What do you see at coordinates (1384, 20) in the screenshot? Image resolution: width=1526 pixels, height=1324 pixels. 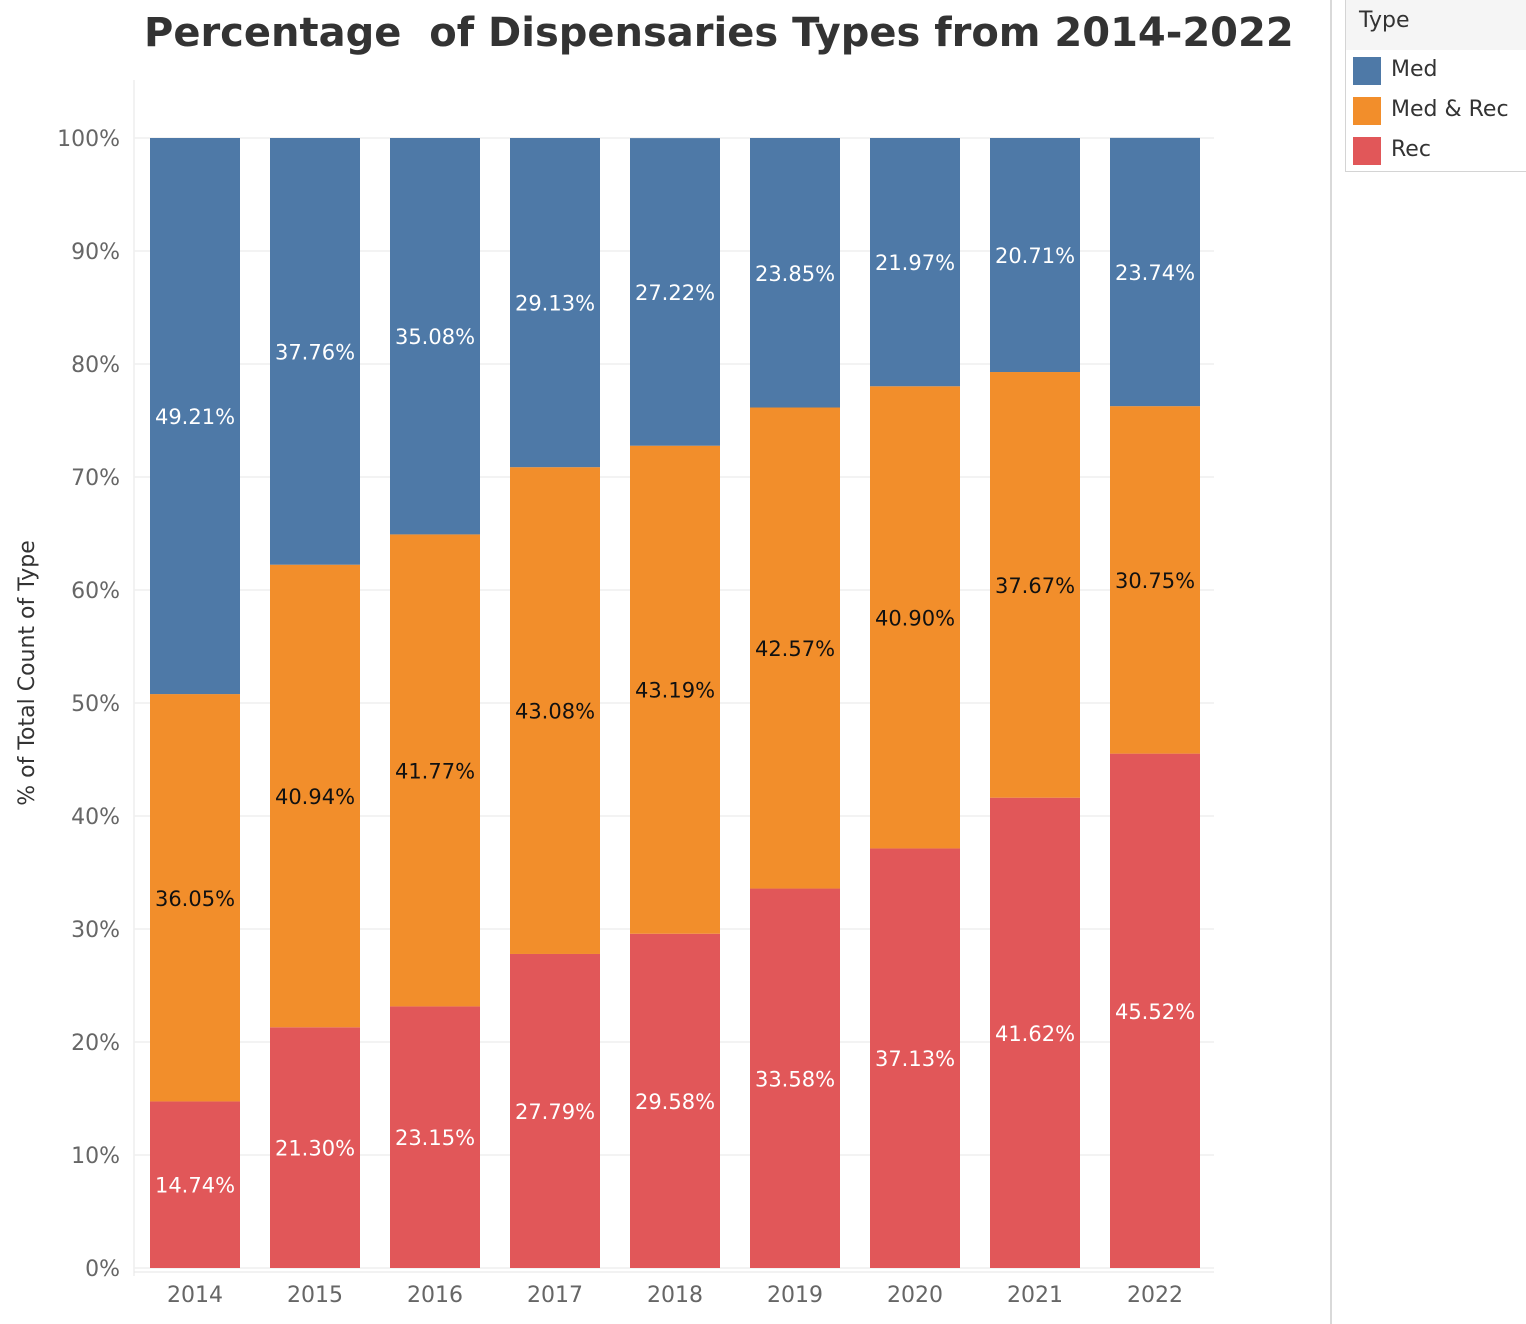 I see `legend-title: Type` at bounding box center [1384, 20].